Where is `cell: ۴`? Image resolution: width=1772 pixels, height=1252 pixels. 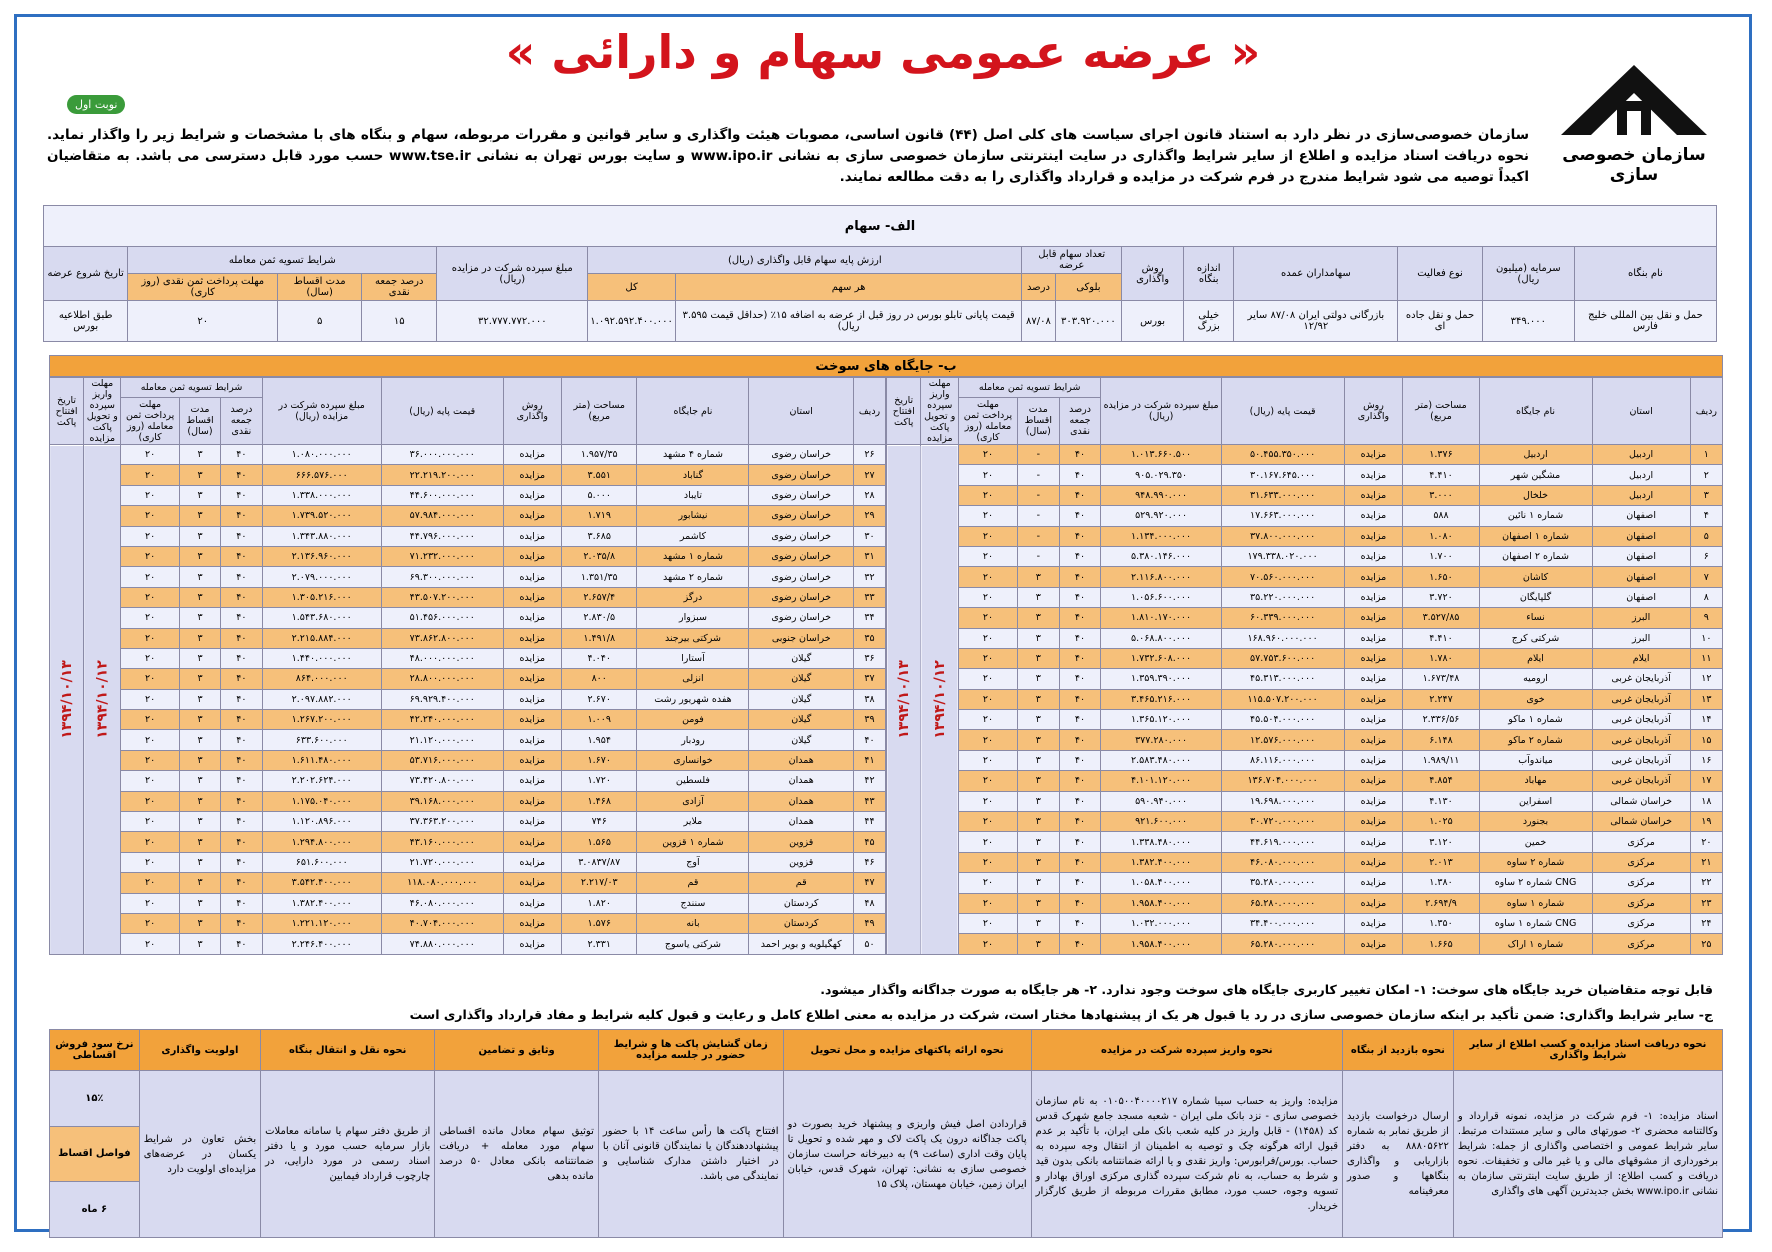 cell: ۴ is located at coordinates (1706, 516).